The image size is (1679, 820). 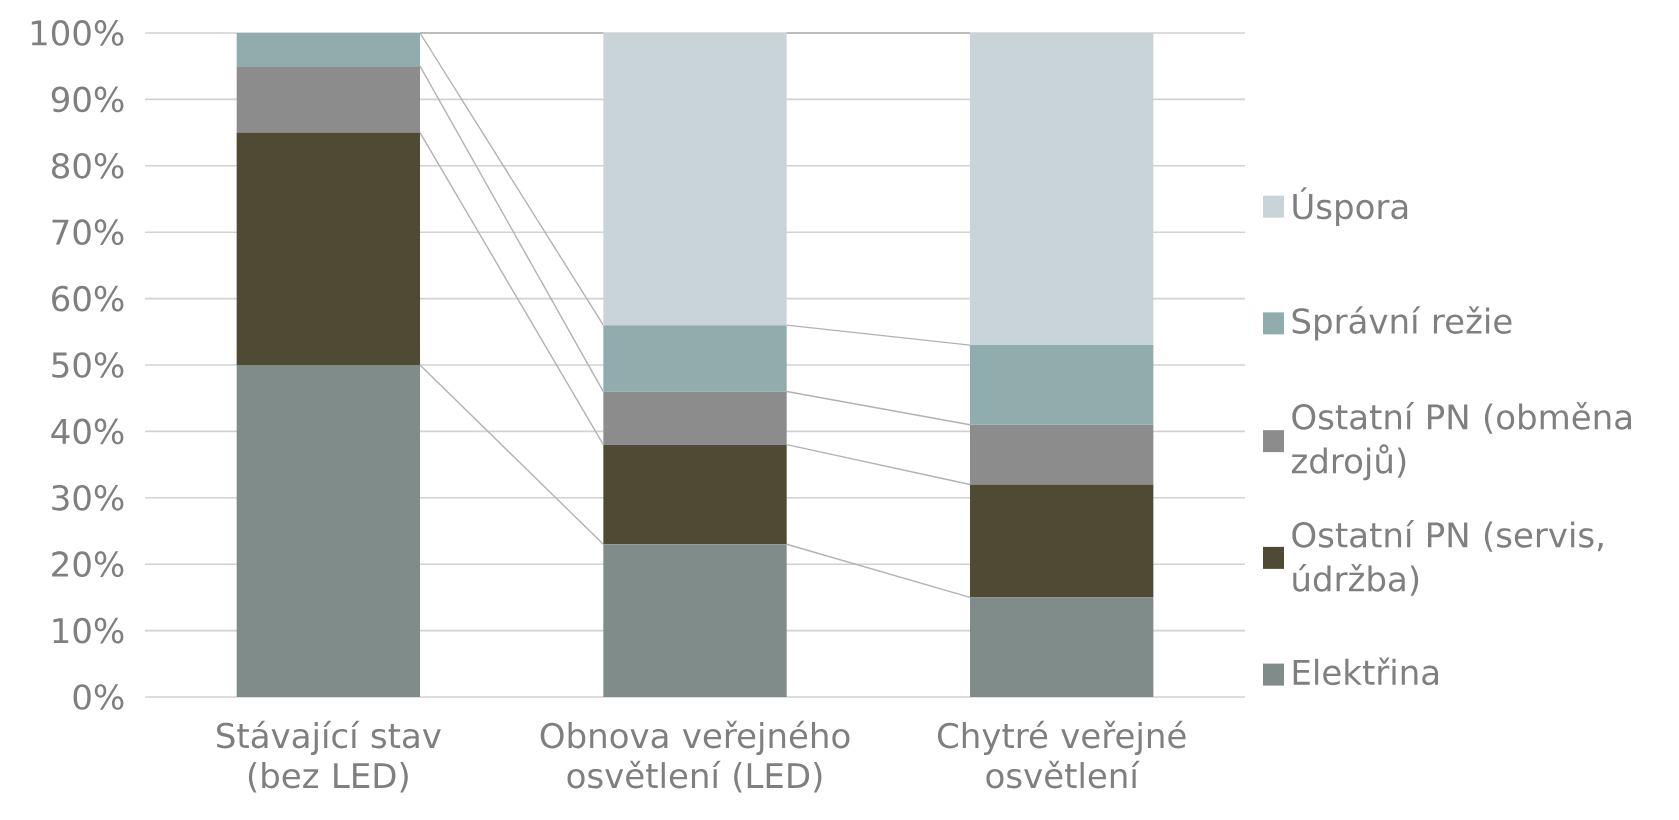 I want to click on y-tick-label: 40%, so click(x=87, y=431).